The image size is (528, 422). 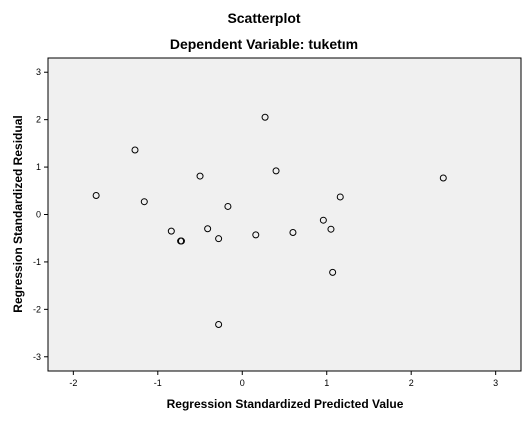 What do you see at coordinates (18, 213) in the screenshot?
I see `y-axis-label: Regression Standardized Residual` at bounding box center [18, 213].